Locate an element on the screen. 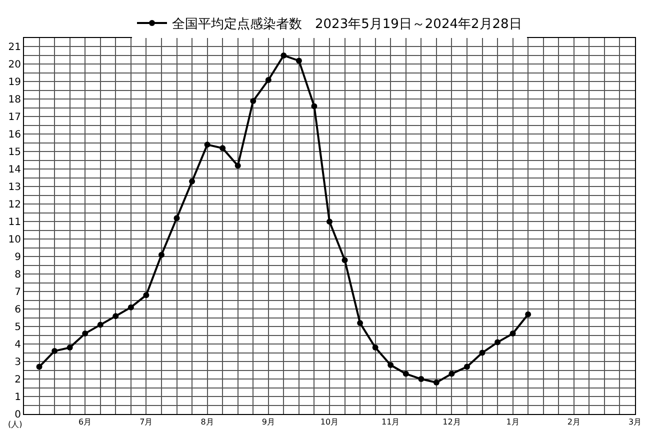 This screenshot has height=436, width=650. x-tick-label: 1月 is located at coordinates (513, 422).